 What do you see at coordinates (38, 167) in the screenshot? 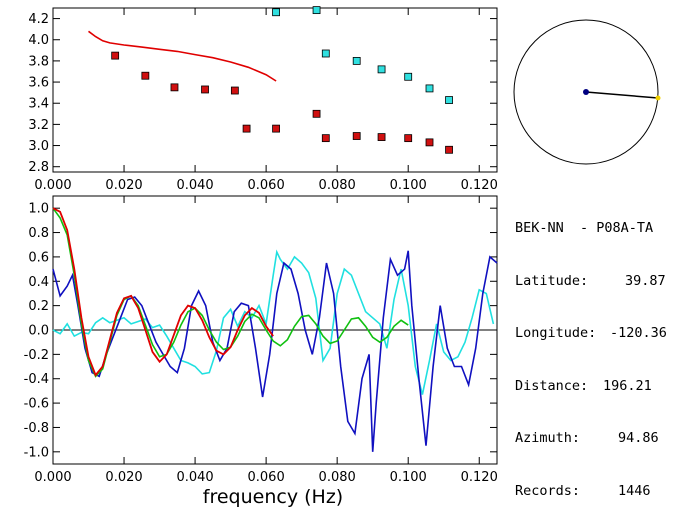
I see `dispersion-y-tick-label: 2.8` at bounding box center [38, 167].